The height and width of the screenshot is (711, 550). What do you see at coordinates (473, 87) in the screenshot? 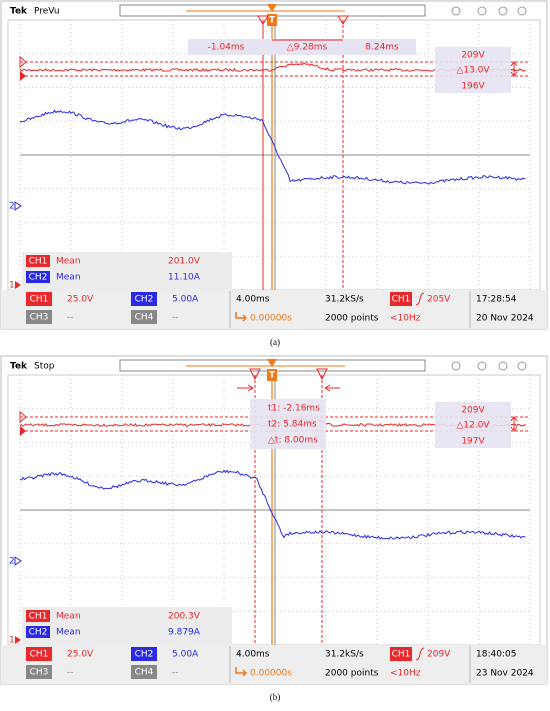
I see `level-readout: 196V` at bounding box center [473, 87].